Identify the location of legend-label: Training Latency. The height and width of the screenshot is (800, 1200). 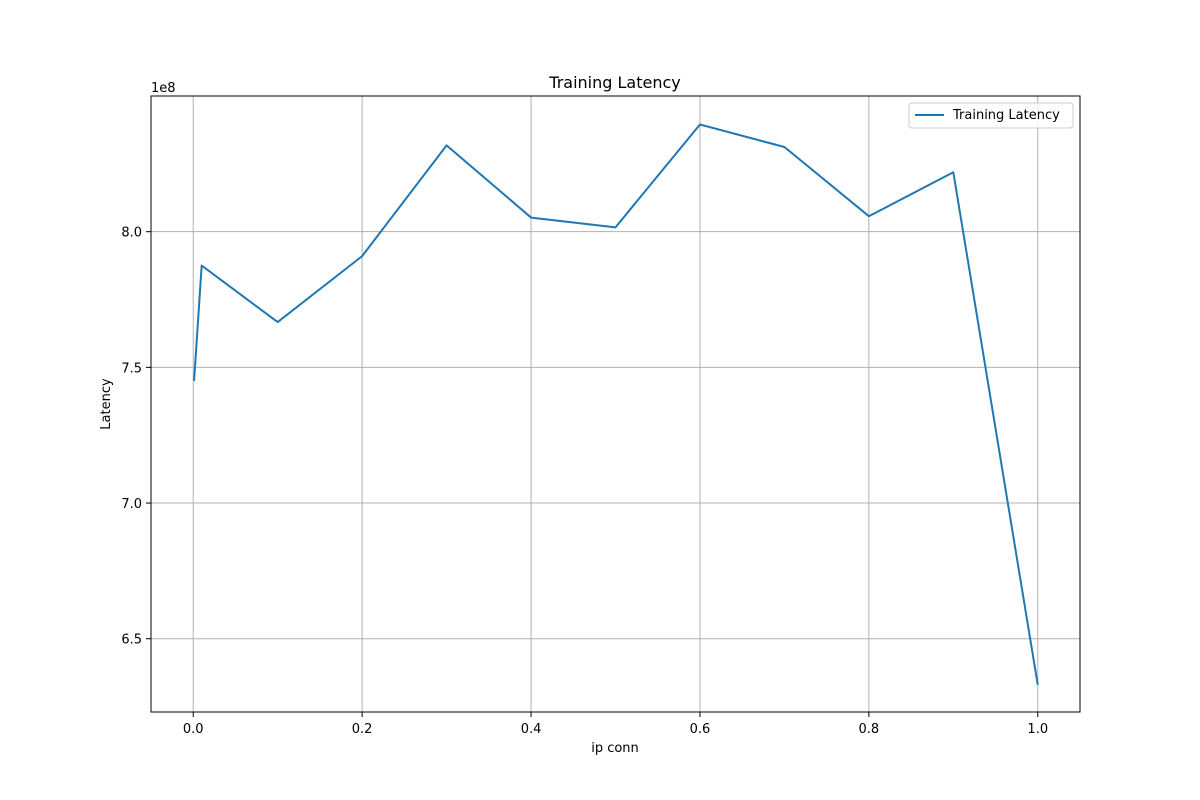
(1006, 115).